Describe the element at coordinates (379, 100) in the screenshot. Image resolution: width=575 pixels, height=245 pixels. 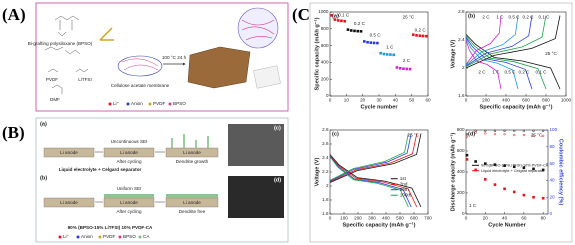
I see `x-tick-label: 30` at that location.